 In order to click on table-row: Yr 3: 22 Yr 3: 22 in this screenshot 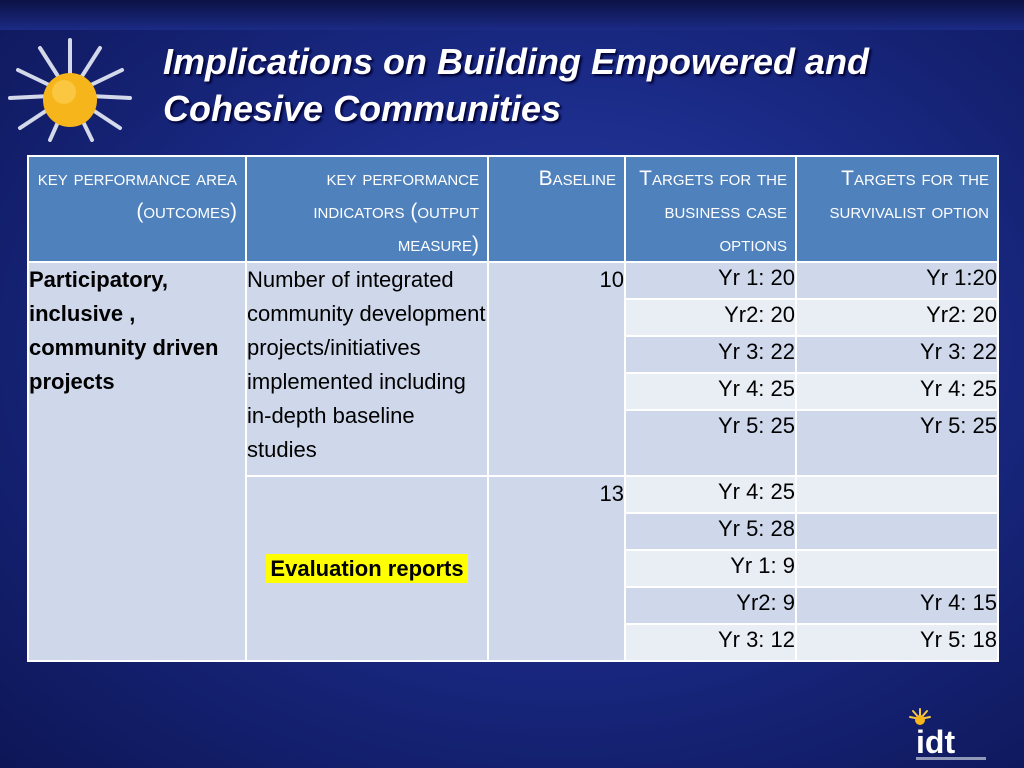, I will do `click(513, 354)`.